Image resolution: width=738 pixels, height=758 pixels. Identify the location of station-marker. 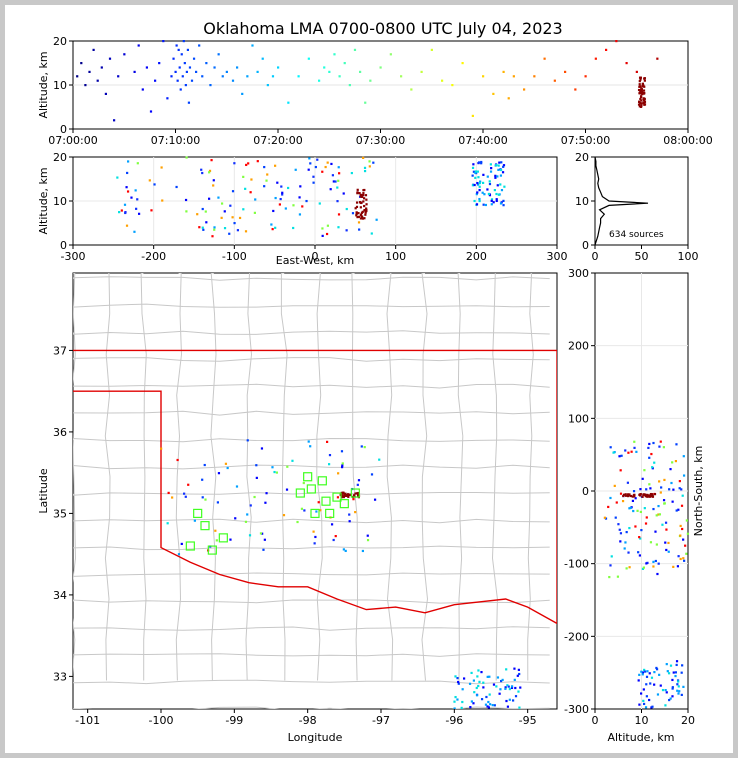
(205, 526).